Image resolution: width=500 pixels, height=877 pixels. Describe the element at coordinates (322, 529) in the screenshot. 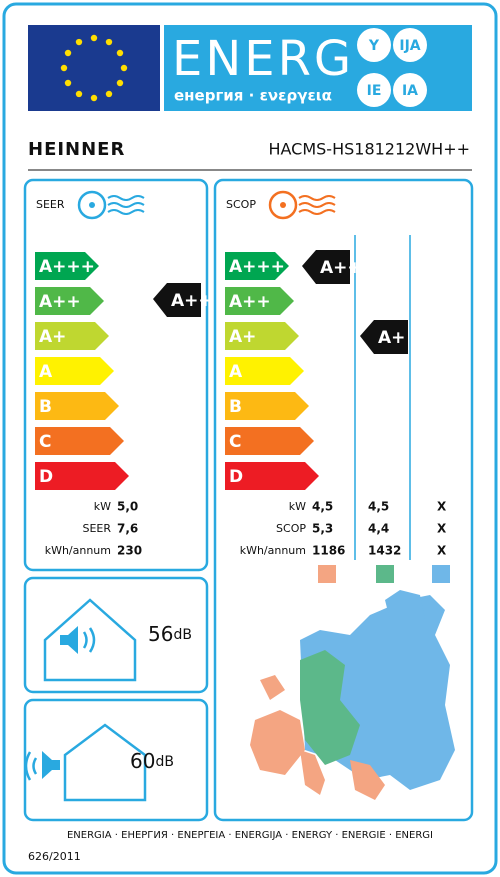

I see `row-value: 5,3` at that location.